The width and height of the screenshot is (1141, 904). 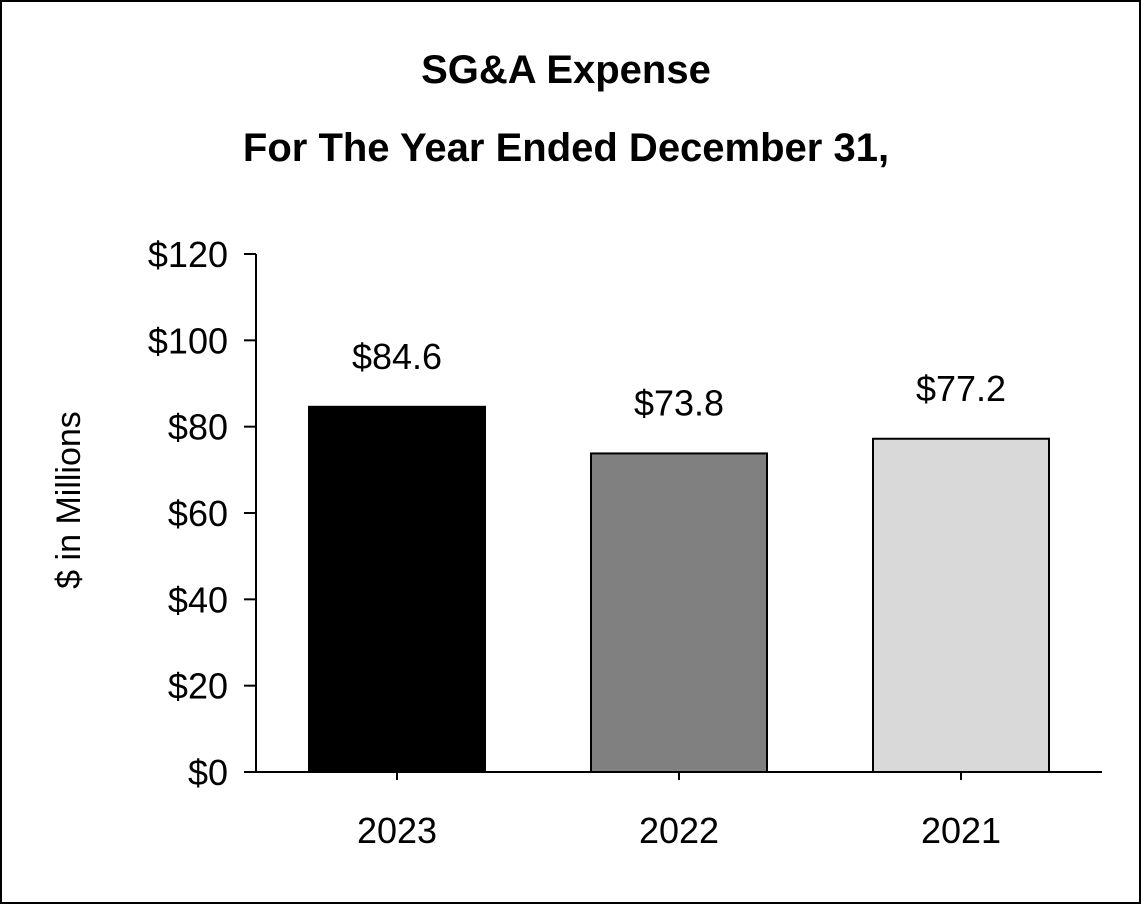 What do you see at coordinates (198, 599) in the screenshot?
I see `y-tick-label: $40` at bounding box center [198, 599].